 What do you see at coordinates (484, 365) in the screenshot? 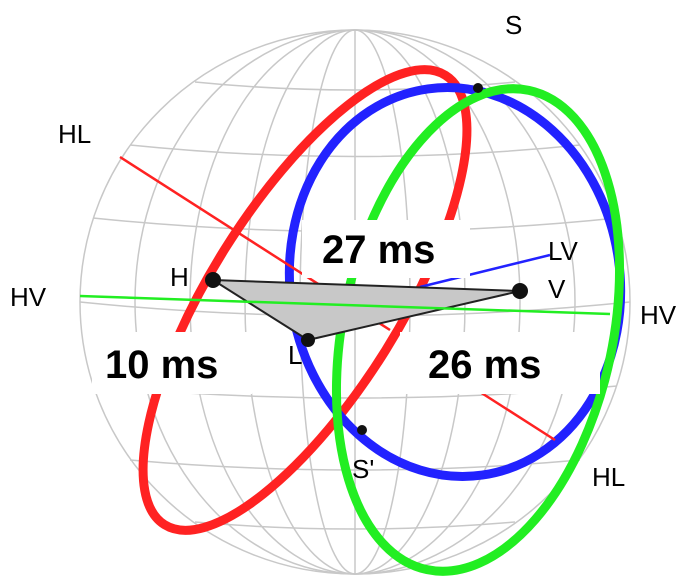
I see `label: 26 ms` at bounding box center [484, 365].